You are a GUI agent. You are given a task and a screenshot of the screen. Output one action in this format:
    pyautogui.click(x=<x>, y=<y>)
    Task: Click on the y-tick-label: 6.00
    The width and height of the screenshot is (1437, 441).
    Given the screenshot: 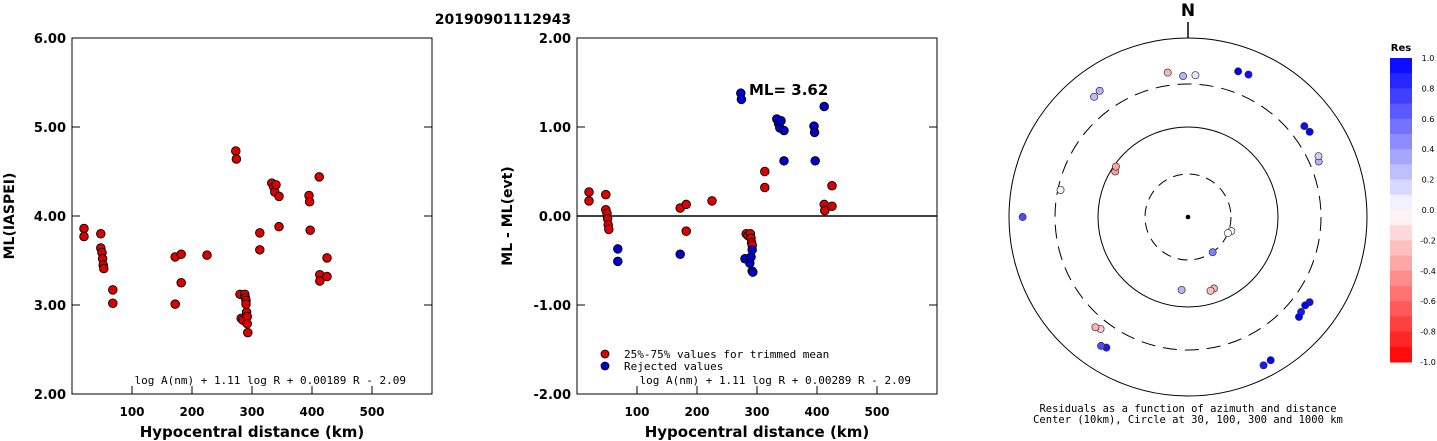 What is the action you would take?
    pyautogui.click(x=50, y=39)
    